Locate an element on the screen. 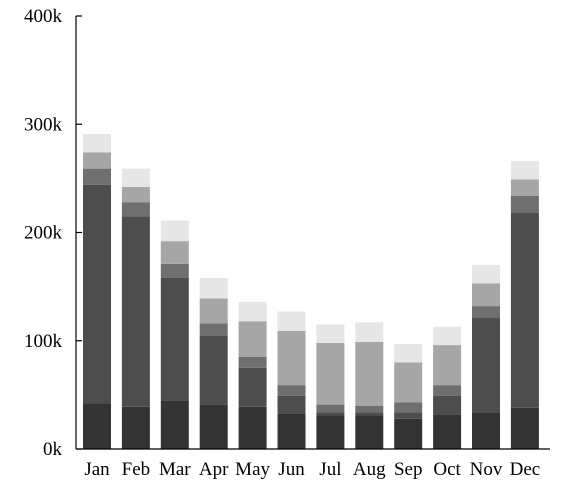 Image resolution: width=566 pixels, height=492 pixels. y-tick-label: 200k is located at coordinates (43, 233).